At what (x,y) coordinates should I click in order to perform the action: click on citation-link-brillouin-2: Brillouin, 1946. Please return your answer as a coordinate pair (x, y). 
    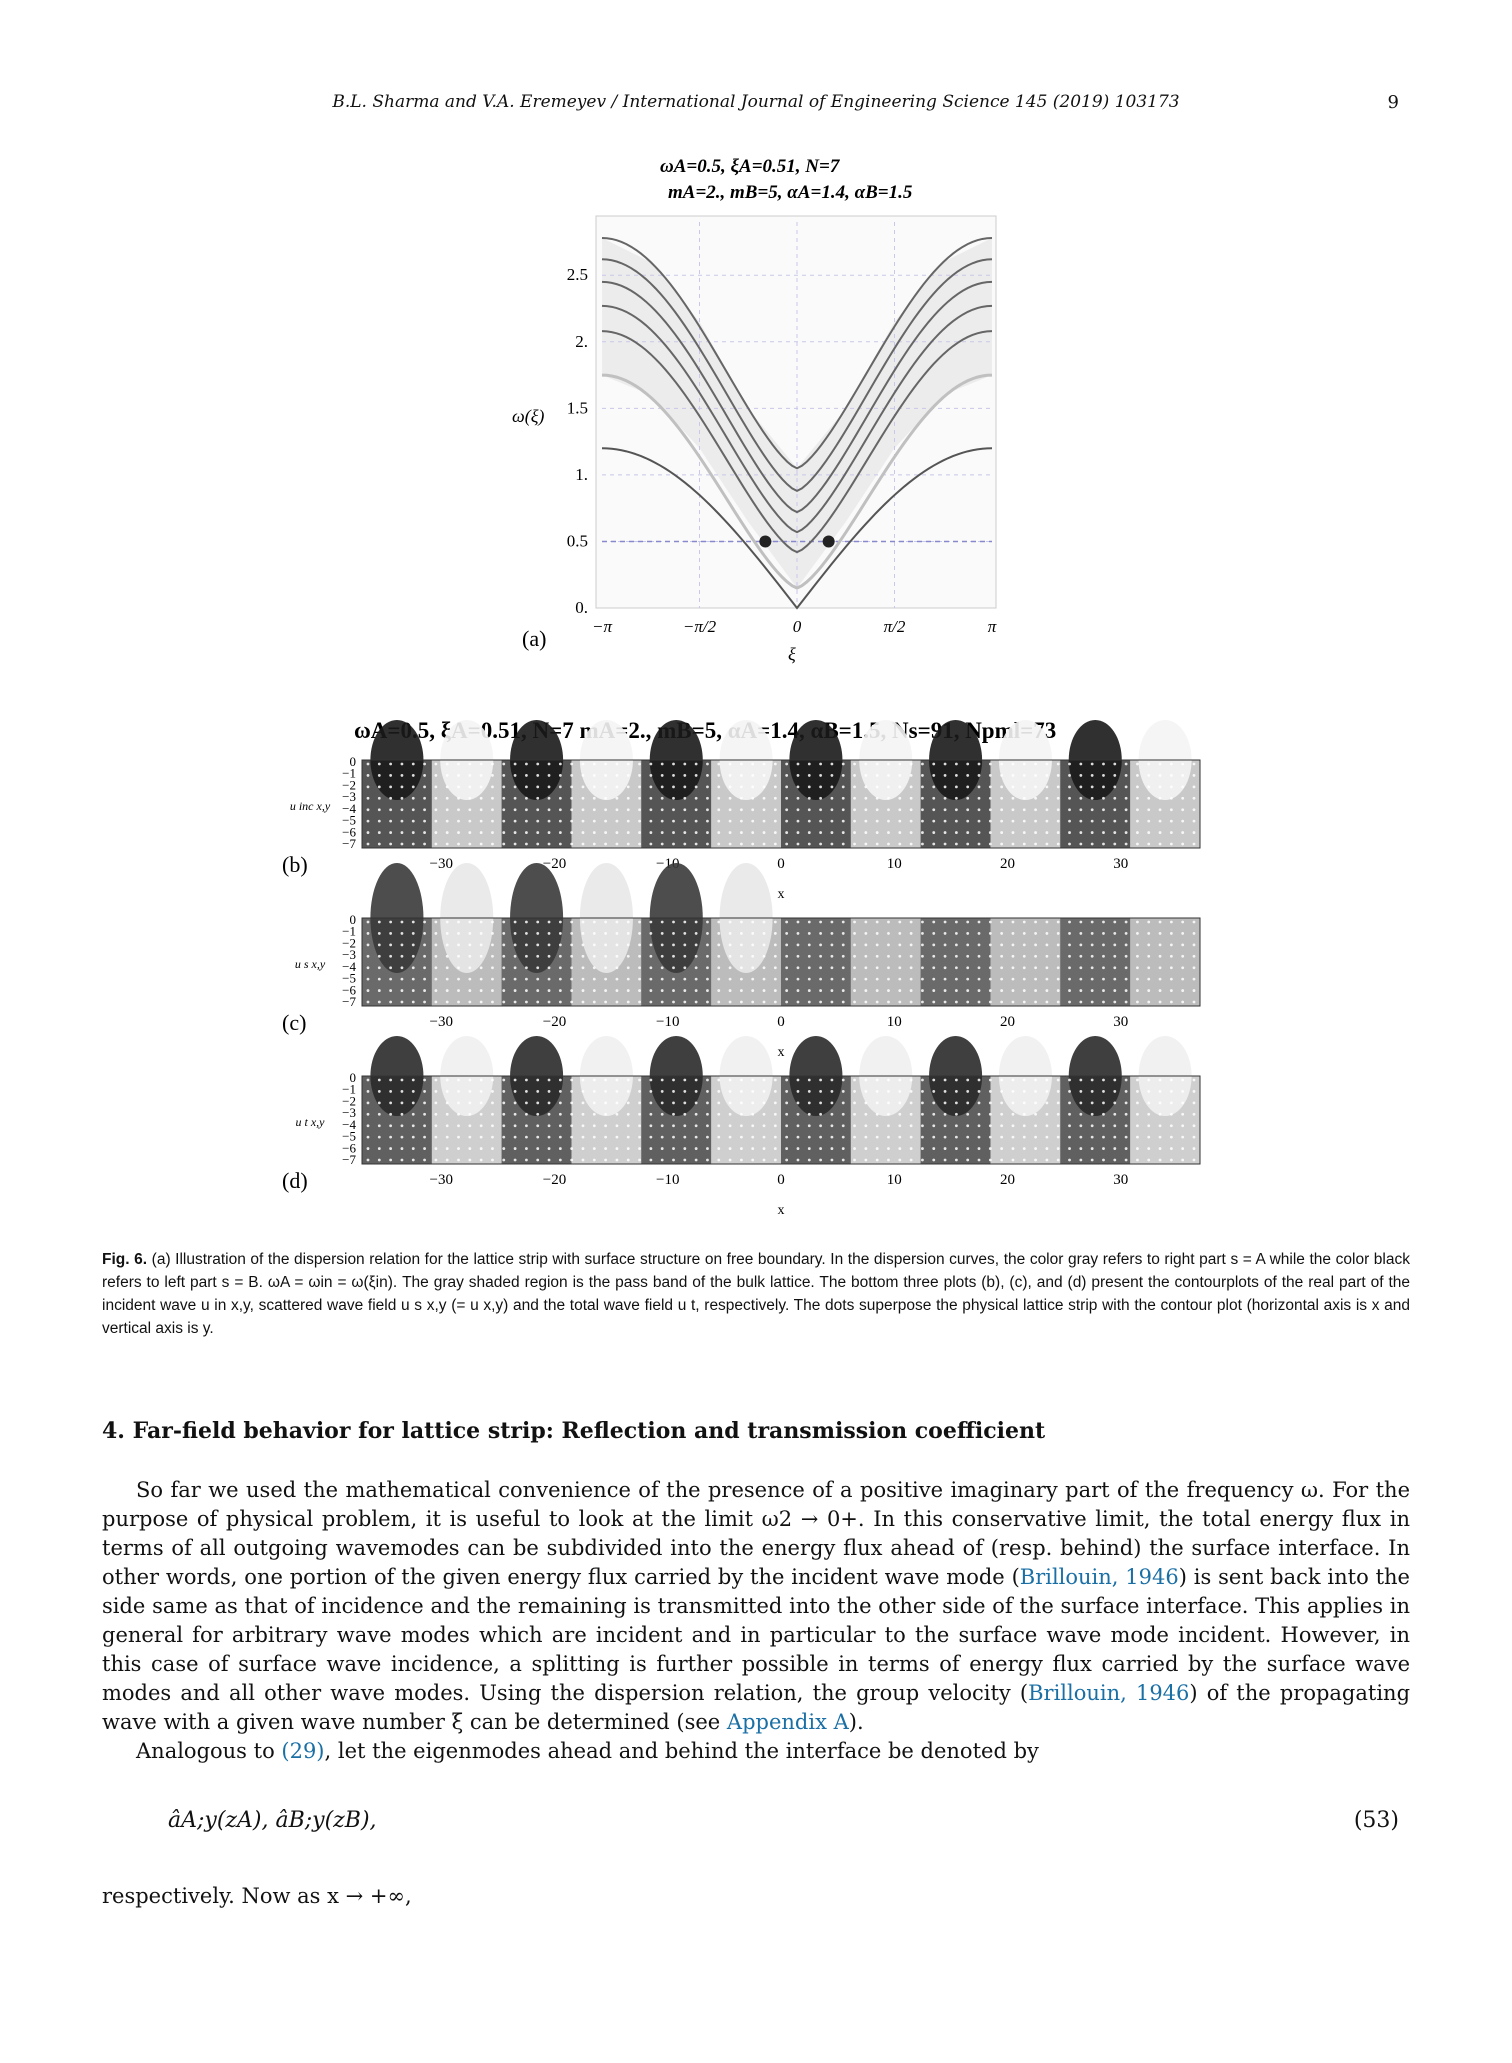
    Looking at the image, I should click on (1109, 1693).